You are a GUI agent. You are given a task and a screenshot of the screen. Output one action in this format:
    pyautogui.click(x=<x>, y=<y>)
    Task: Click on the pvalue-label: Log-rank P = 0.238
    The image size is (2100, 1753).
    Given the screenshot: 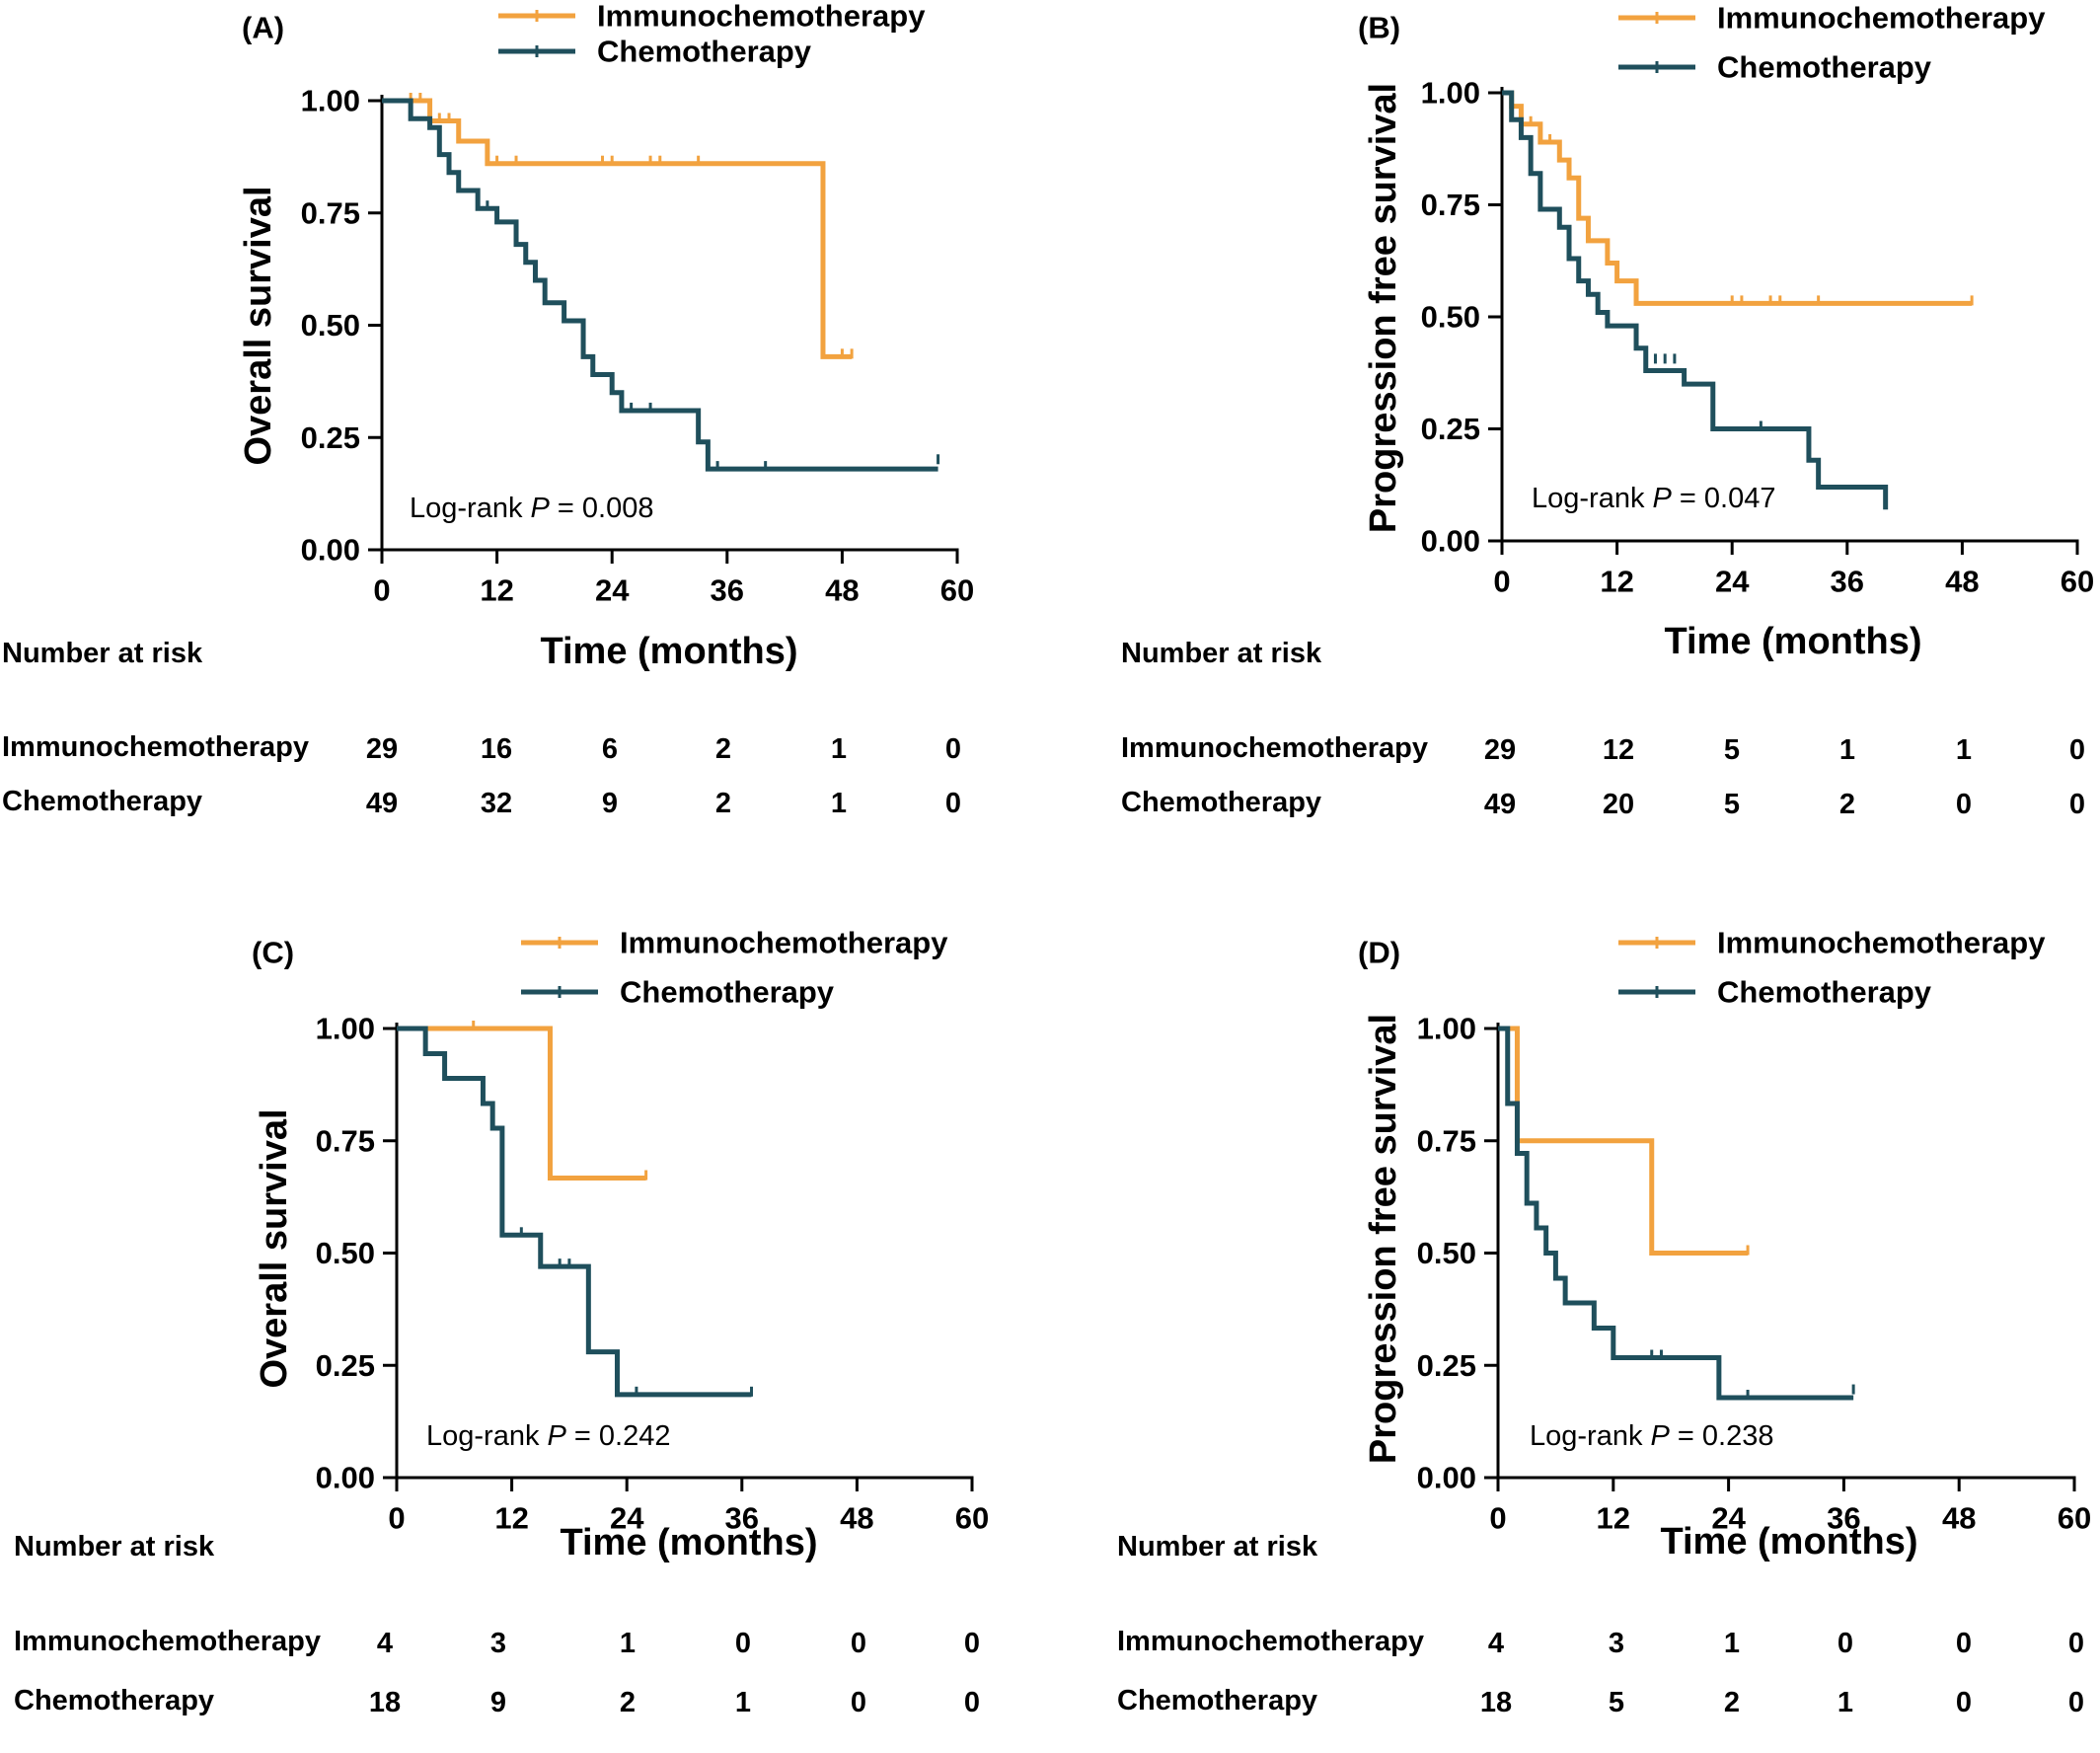 What is the action you would take?
    pyautogui.click(x=1652, y=1436)
    